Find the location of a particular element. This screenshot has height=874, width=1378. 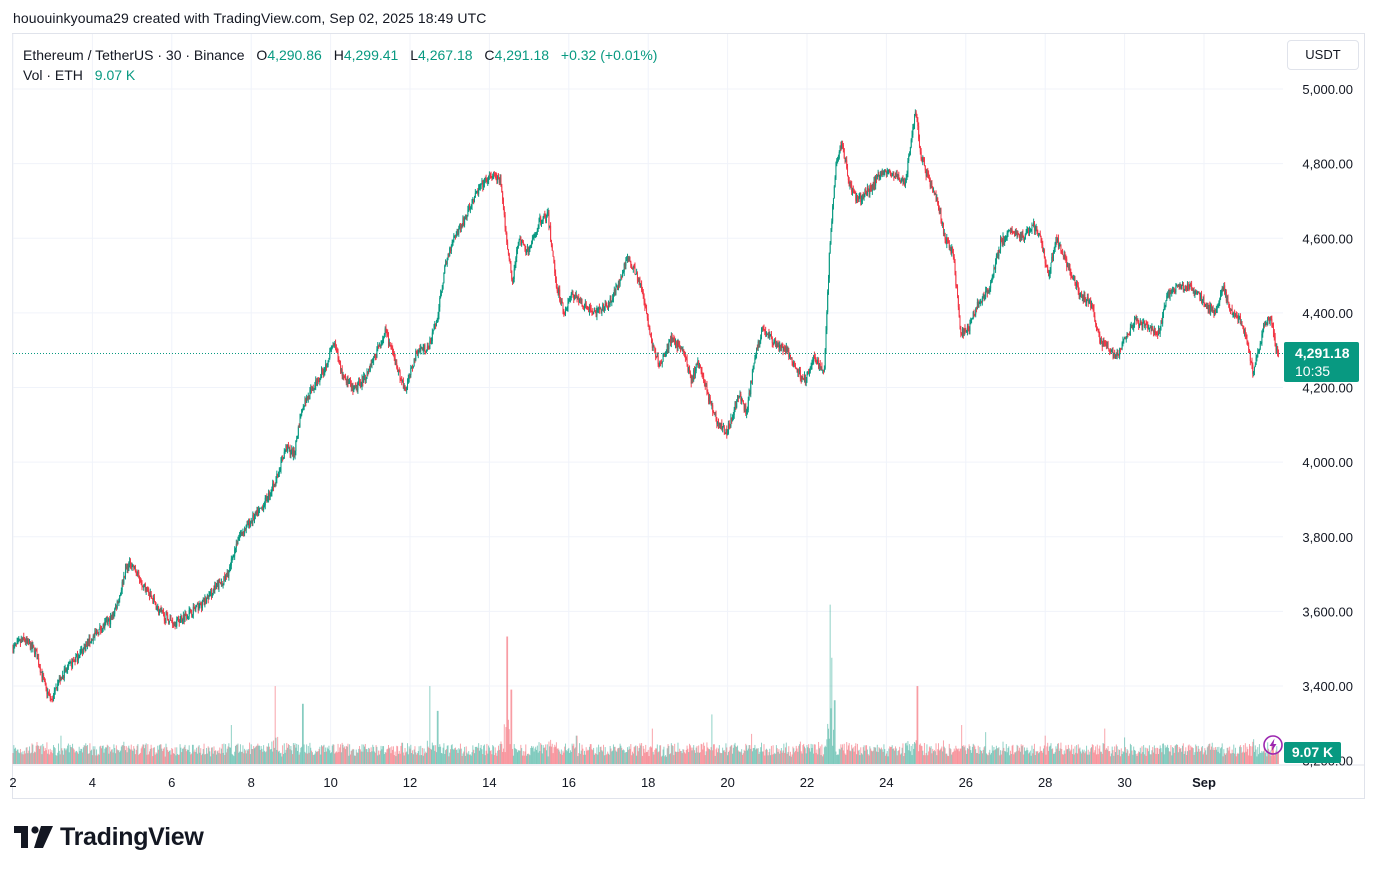

x-tick-label: 18 is located at coordinates (648, 782).